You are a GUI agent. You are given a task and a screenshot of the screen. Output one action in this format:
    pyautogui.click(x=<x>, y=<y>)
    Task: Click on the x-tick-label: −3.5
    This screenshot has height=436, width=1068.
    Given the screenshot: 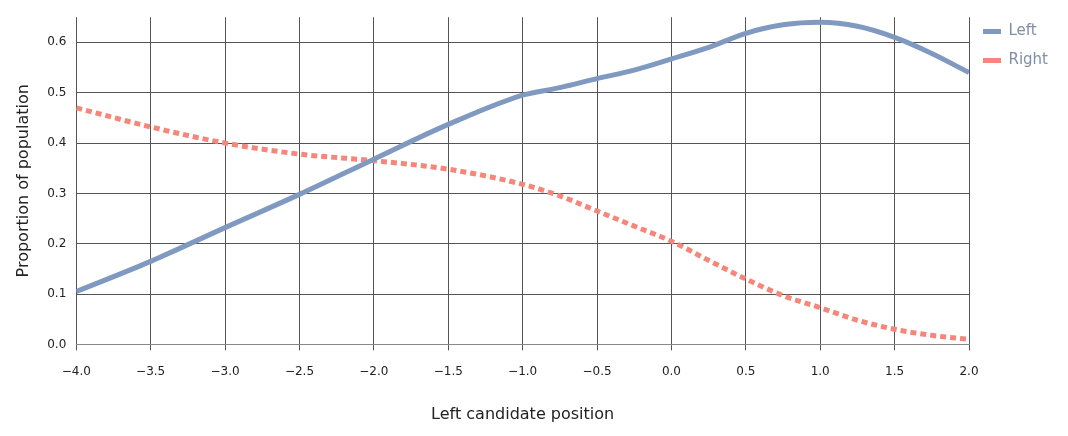 What is the action you would take?
    pyautogui.click(x=151, y=370)
    